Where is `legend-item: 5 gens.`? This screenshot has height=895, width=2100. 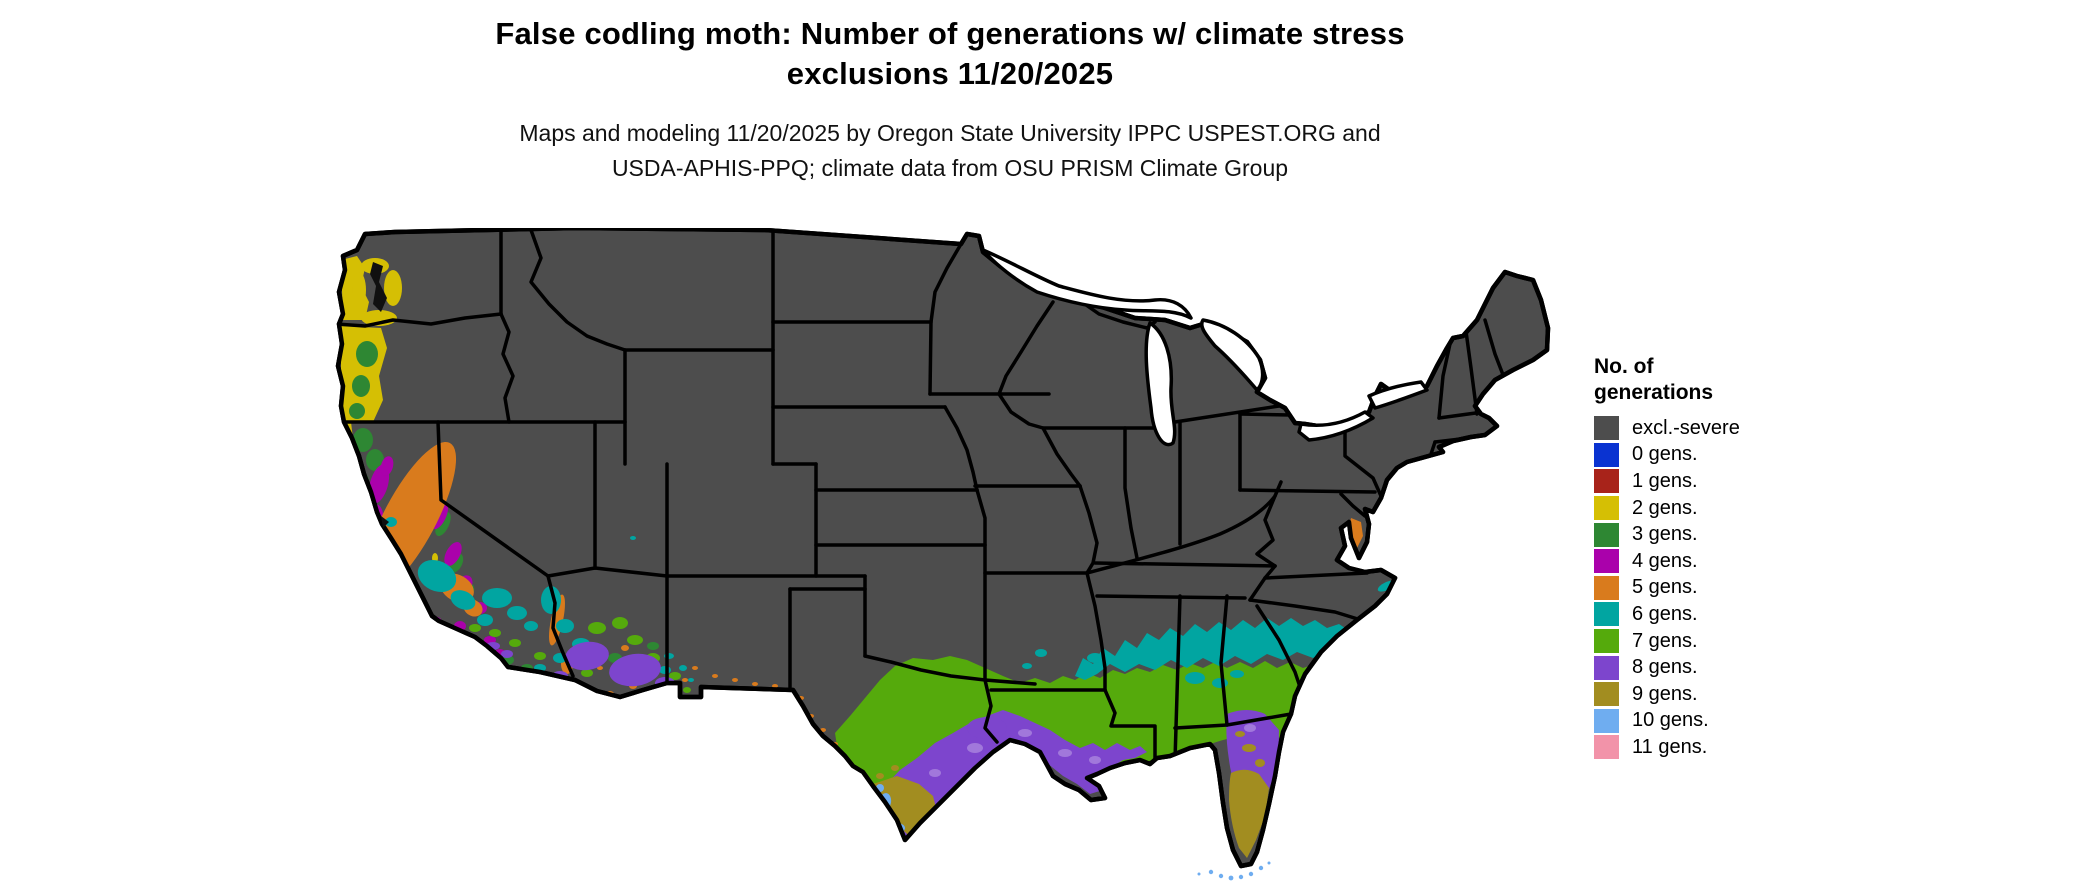
legend-item: 5 gens. is located at coordinates (1714, 588).